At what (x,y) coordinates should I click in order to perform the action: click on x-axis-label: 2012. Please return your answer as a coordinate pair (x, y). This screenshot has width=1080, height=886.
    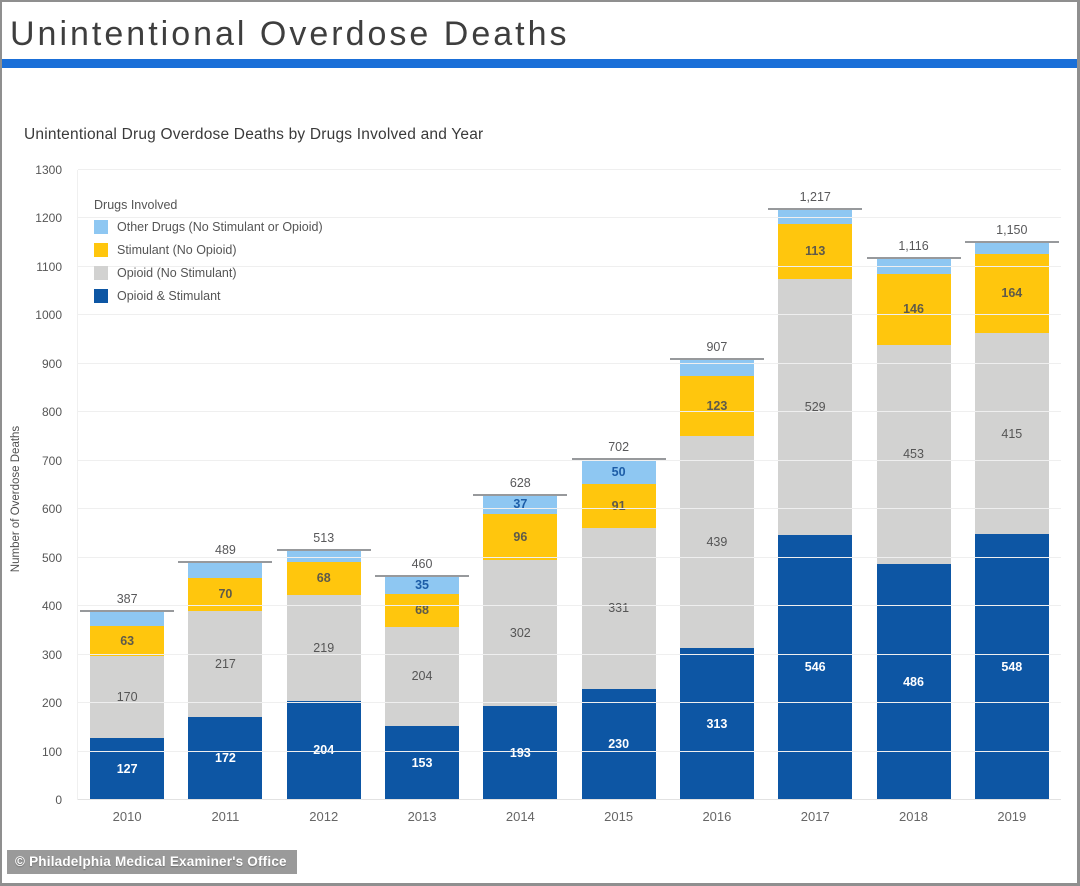
    Looking at the image, I should click on (324, 816).